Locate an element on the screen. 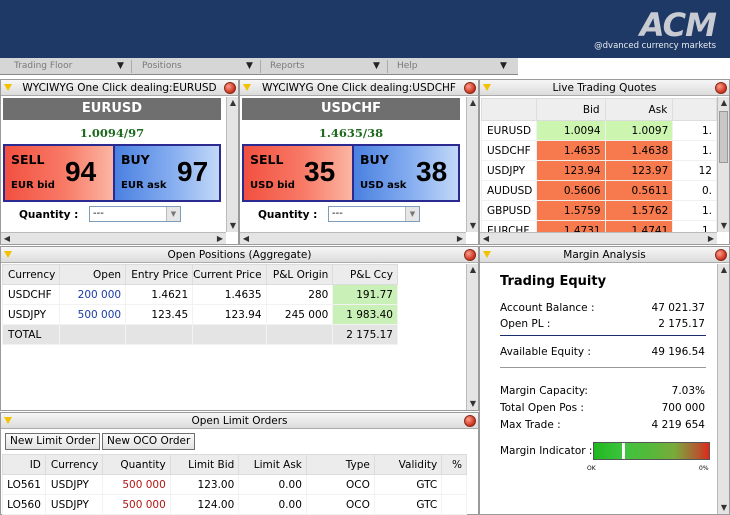 The width and height of the screenshot is (730, 515). quote-row: USDJPY 123.94 123.97 12 is located at coordinates (599, 170).